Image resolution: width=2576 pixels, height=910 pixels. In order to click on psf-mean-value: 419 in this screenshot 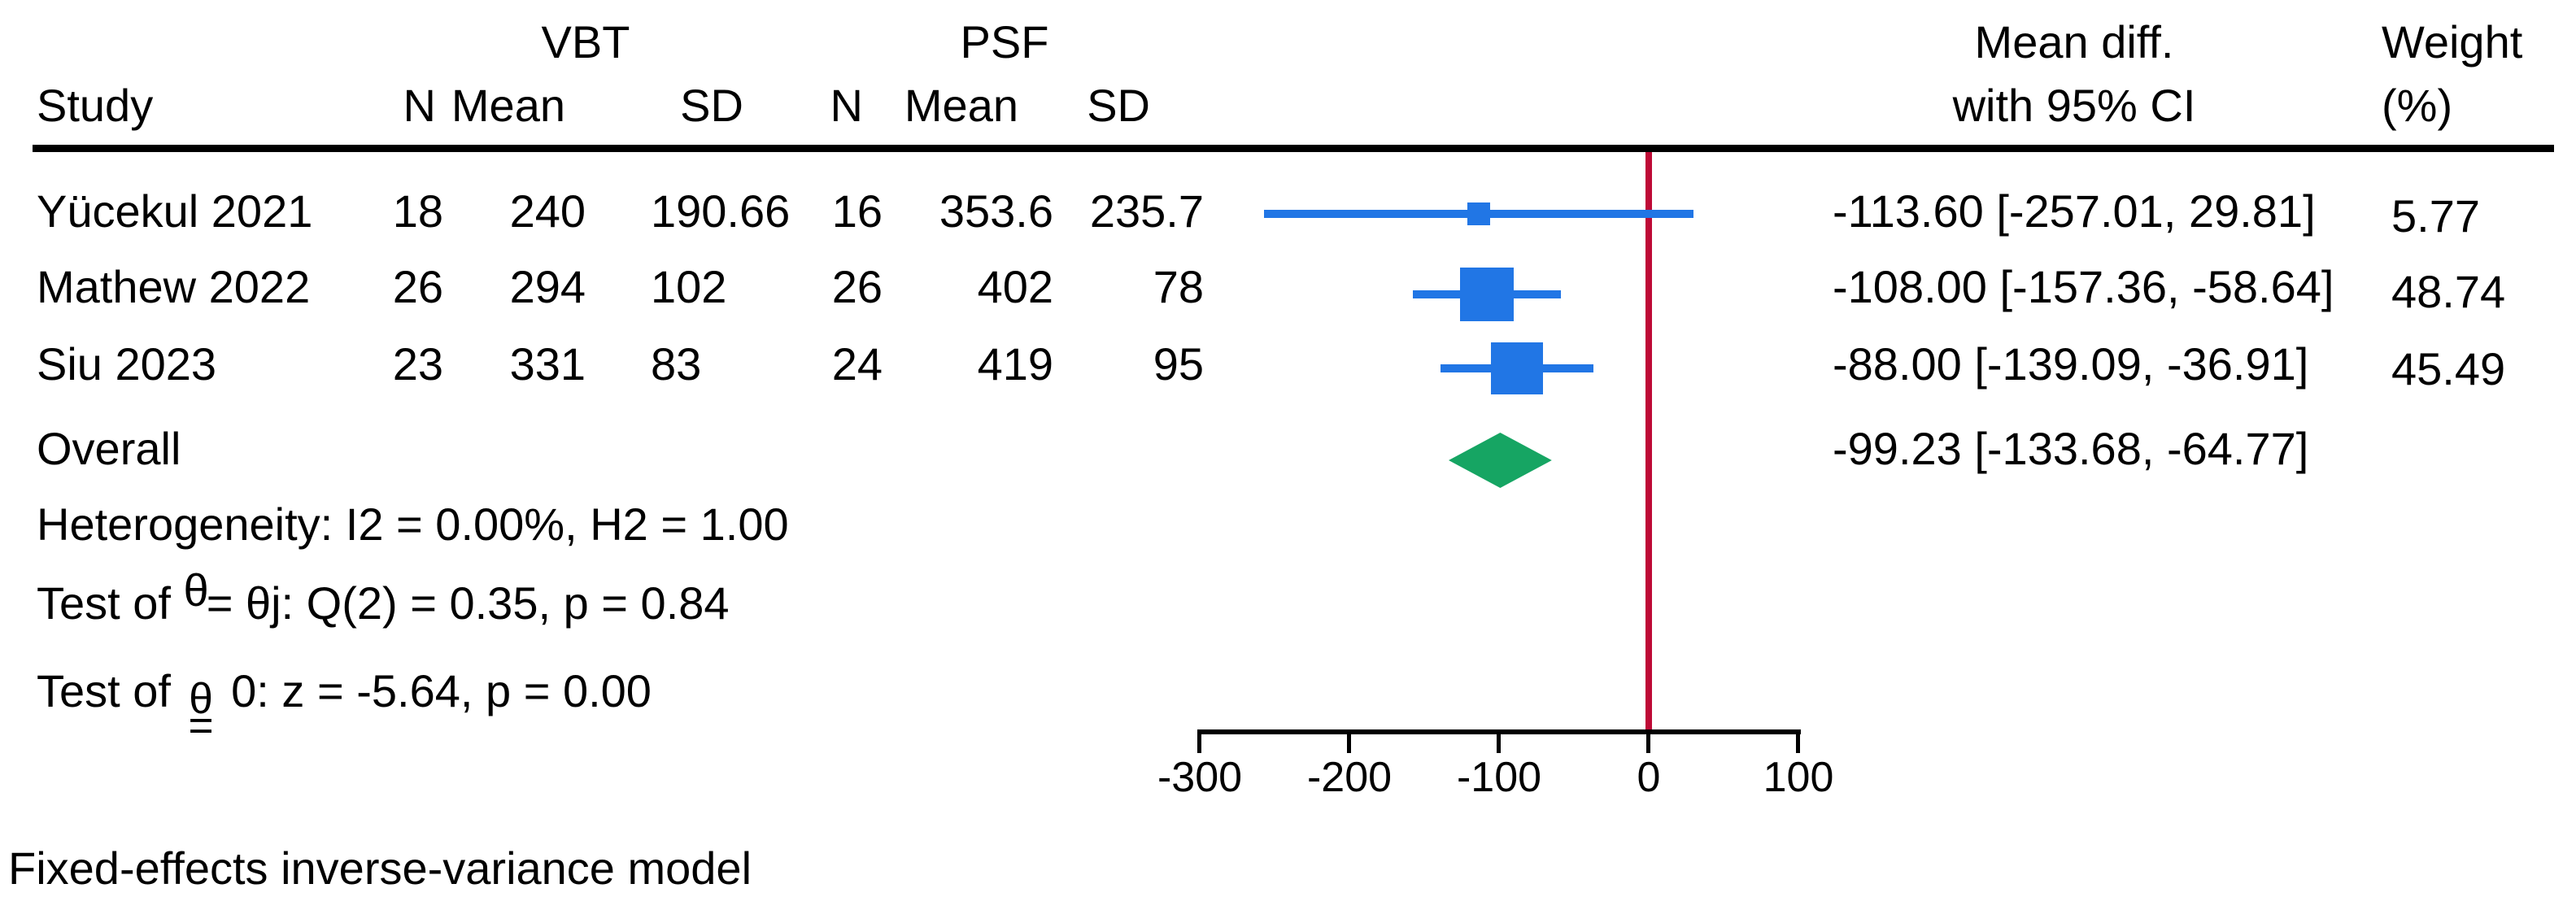, I will do `click(1015, 364)`.